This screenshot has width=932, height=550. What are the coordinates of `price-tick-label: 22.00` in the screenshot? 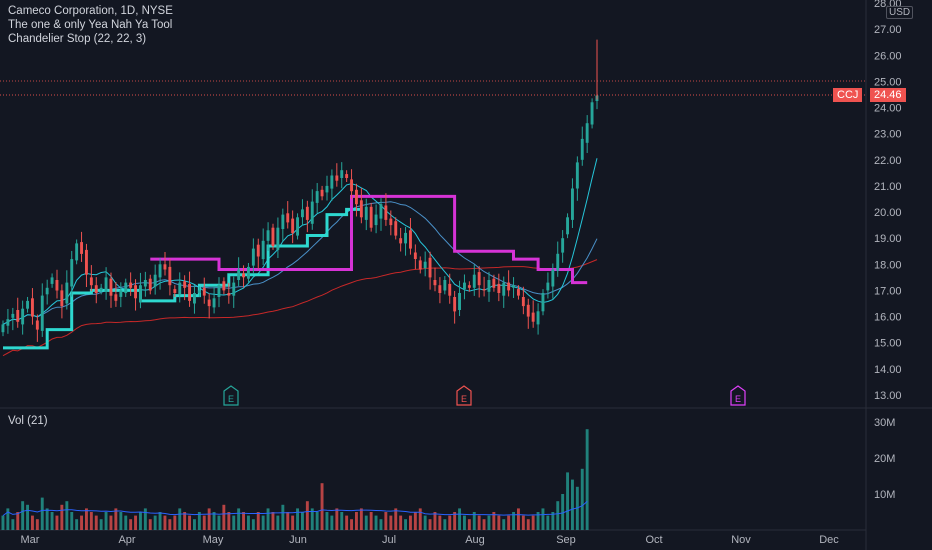 It's located at (888, 161).